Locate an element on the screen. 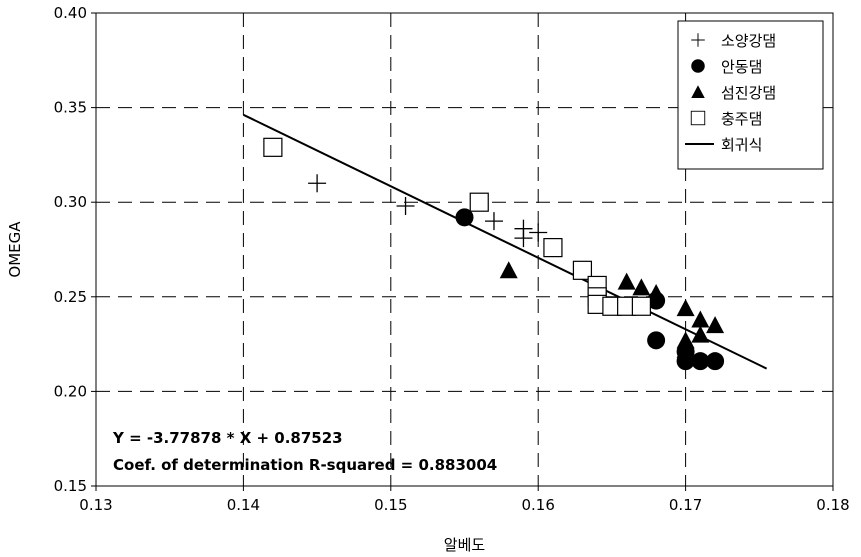 The width and height of the screenshot is (861, 557). y-tick-label: 0.30 is located at coordinates (70, 202).